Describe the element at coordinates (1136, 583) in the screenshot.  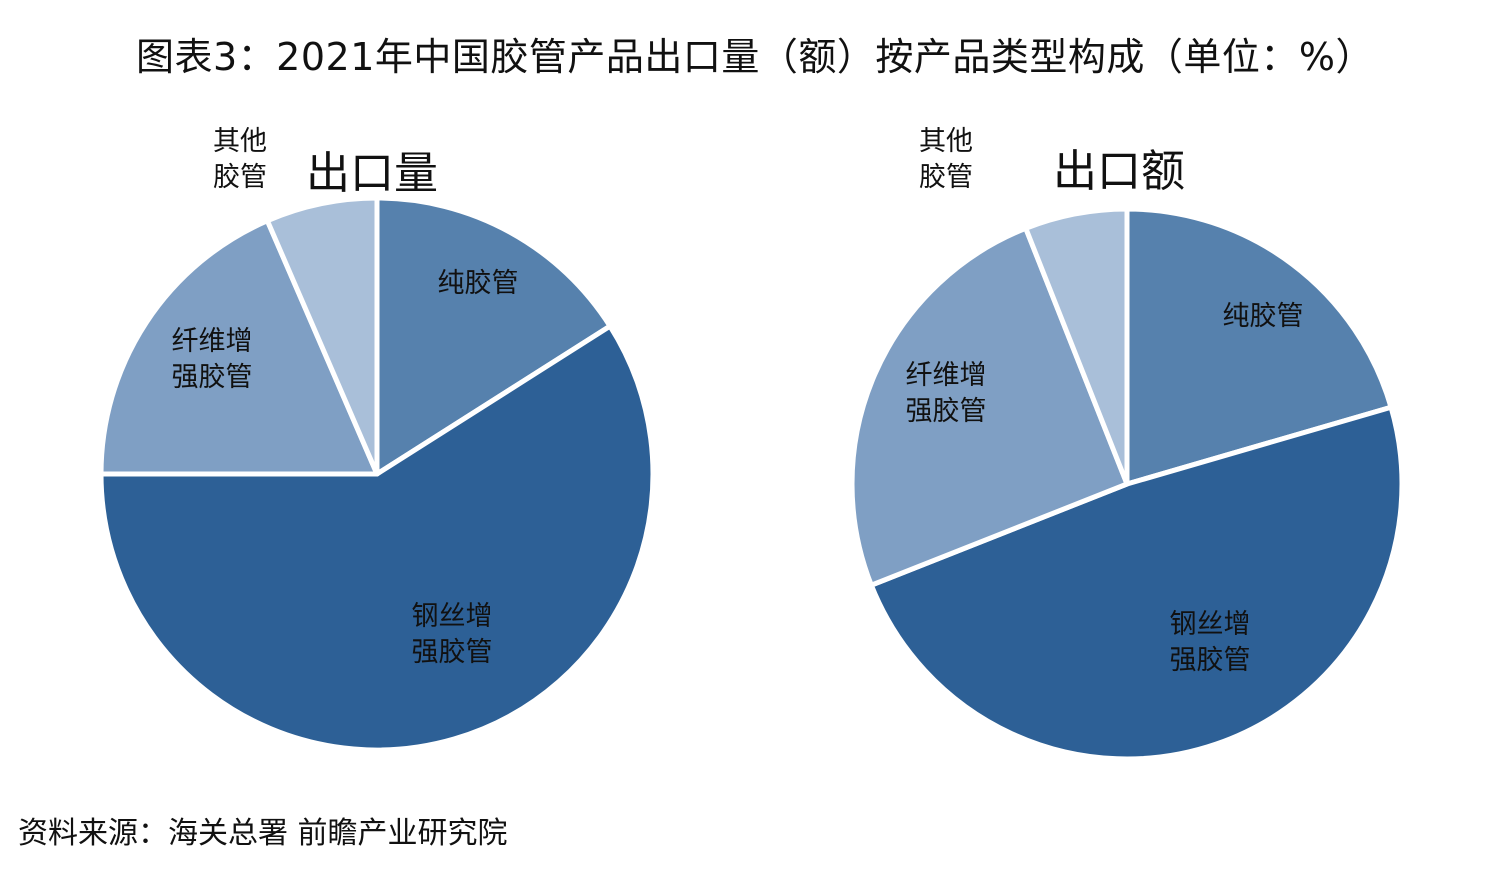
I see `pie-slice-steel-wire` at that location.